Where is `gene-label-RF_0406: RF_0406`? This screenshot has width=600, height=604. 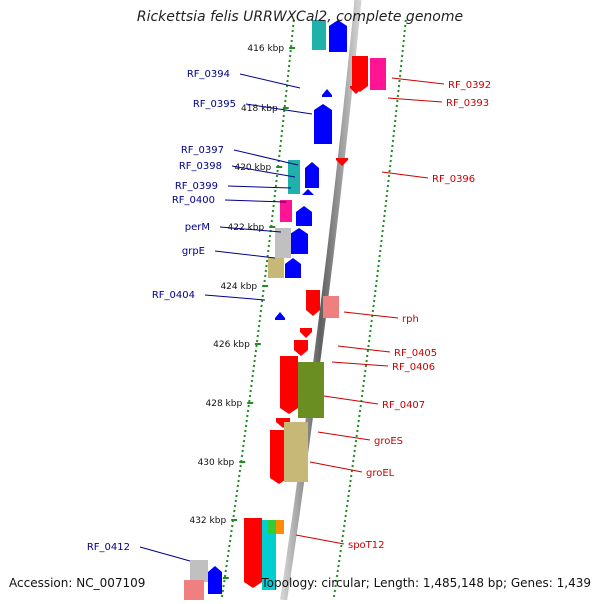
gene-label-RF_0406: RF_0406 is located at coordinates (413, 367).